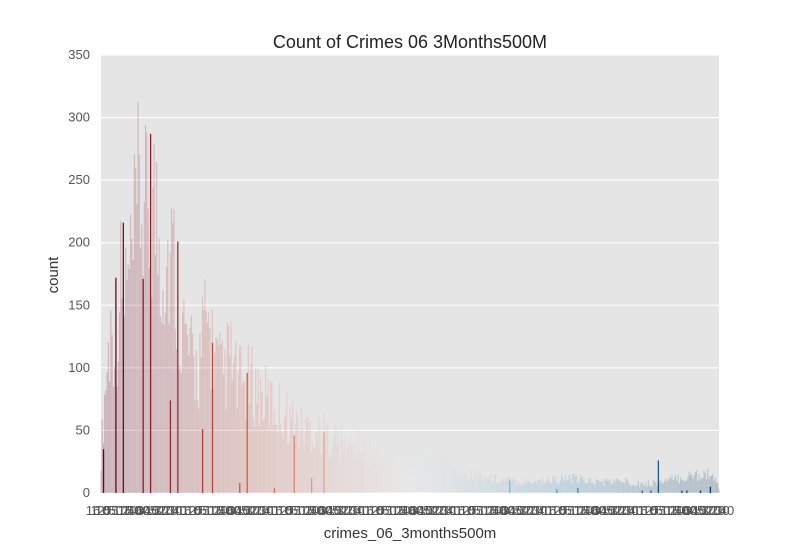  Describe the element at coordinates (690, 510) in the screenshot. I see `x-tick-label: 60` at that location.